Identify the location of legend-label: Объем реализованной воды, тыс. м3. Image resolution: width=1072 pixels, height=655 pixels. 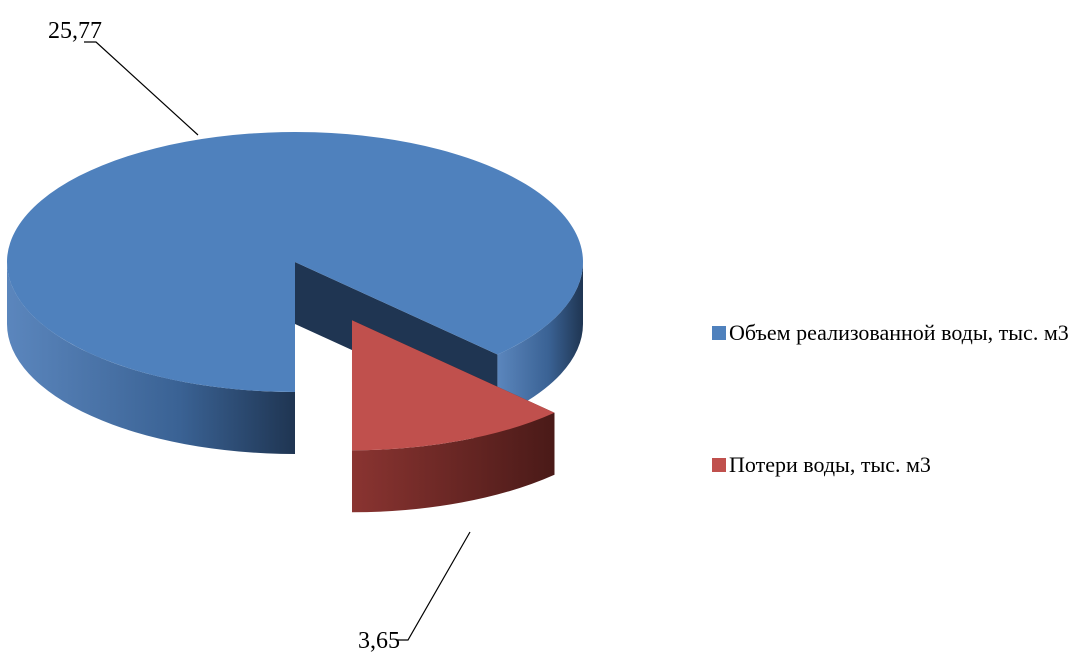
(899, 332).